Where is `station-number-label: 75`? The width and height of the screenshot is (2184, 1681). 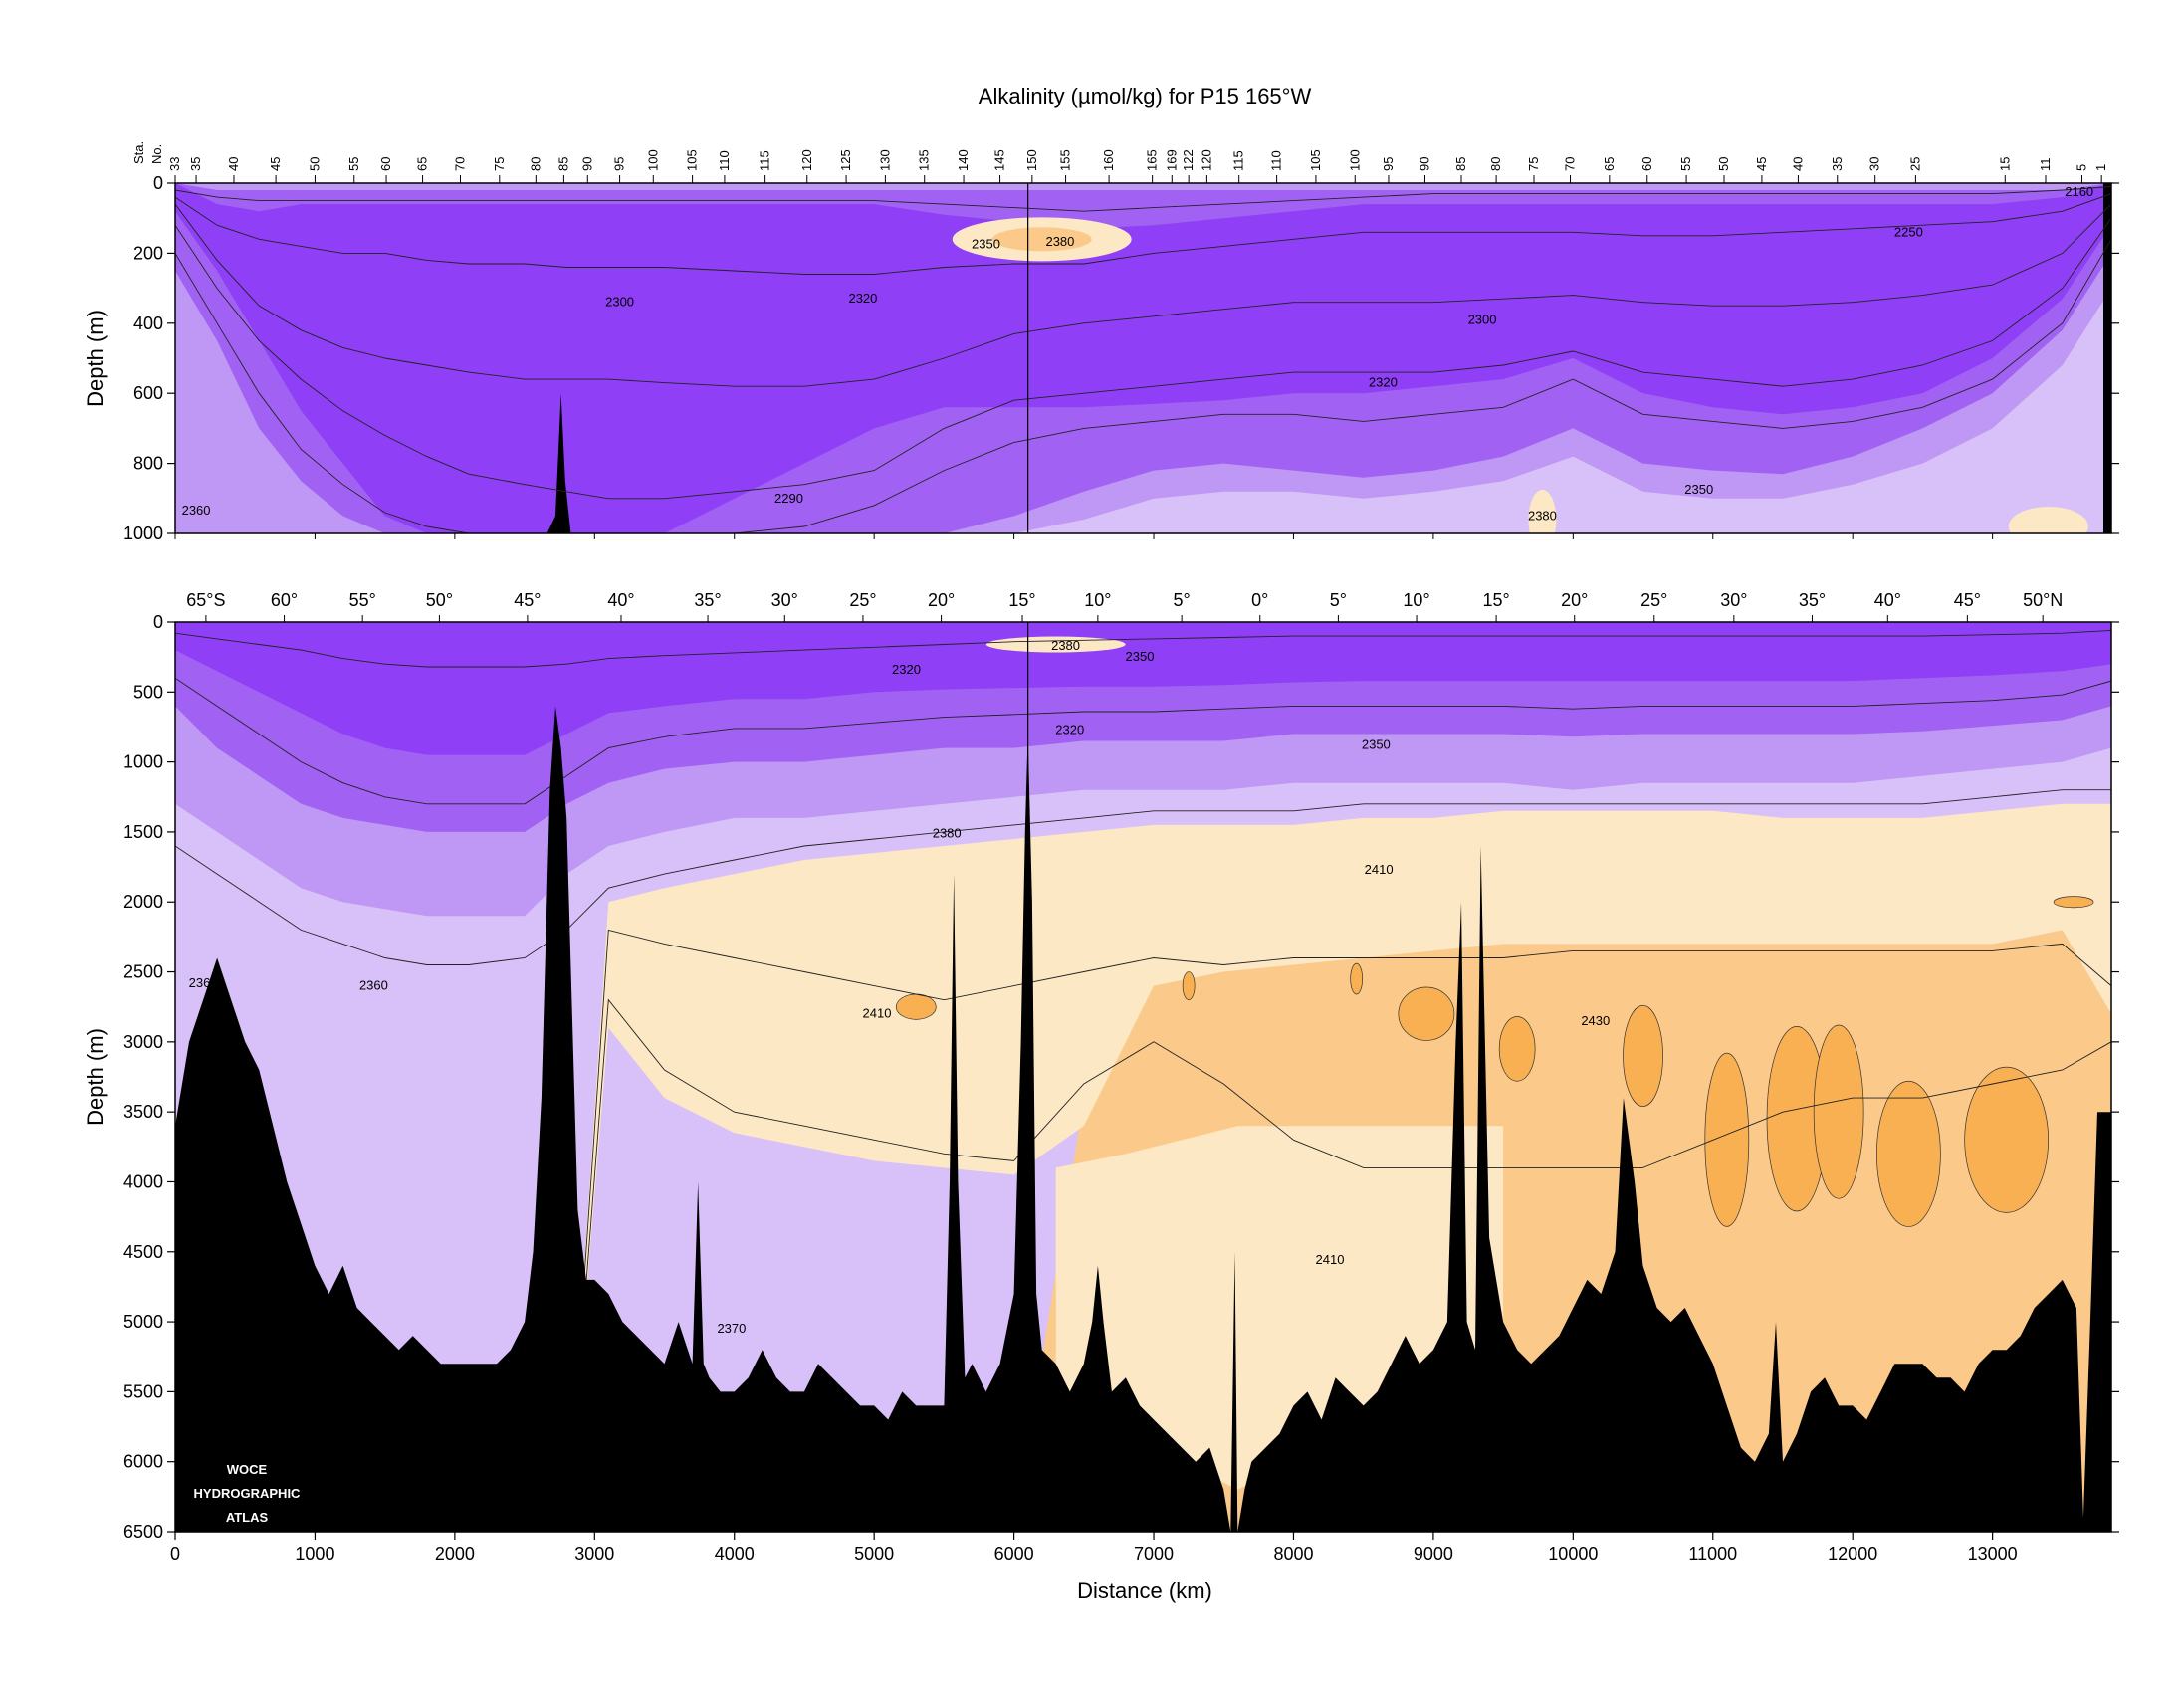
station-number-label: 75 is located at coordinates (1533, 164).